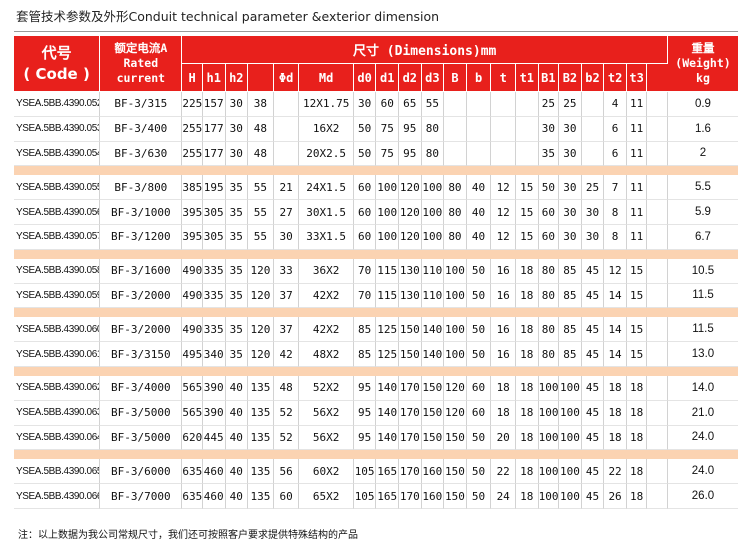  Describe the element at coordinates (57, 104) in the screenshot. I see `cell-code: YSEA.5BB.4390.052` at that location.